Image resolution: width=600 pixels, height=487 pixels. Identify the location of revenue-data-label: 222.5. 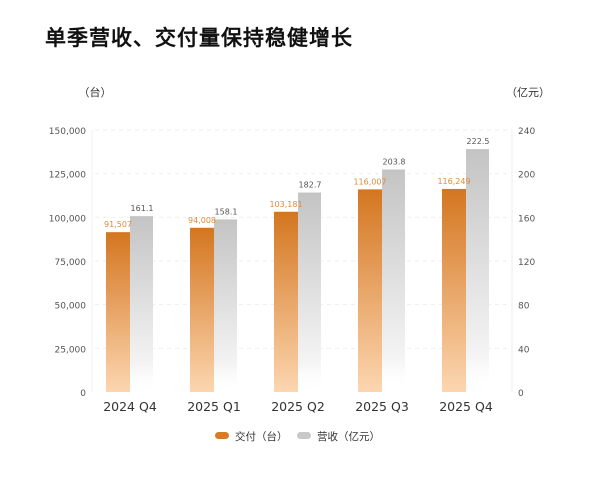
(478, 141).